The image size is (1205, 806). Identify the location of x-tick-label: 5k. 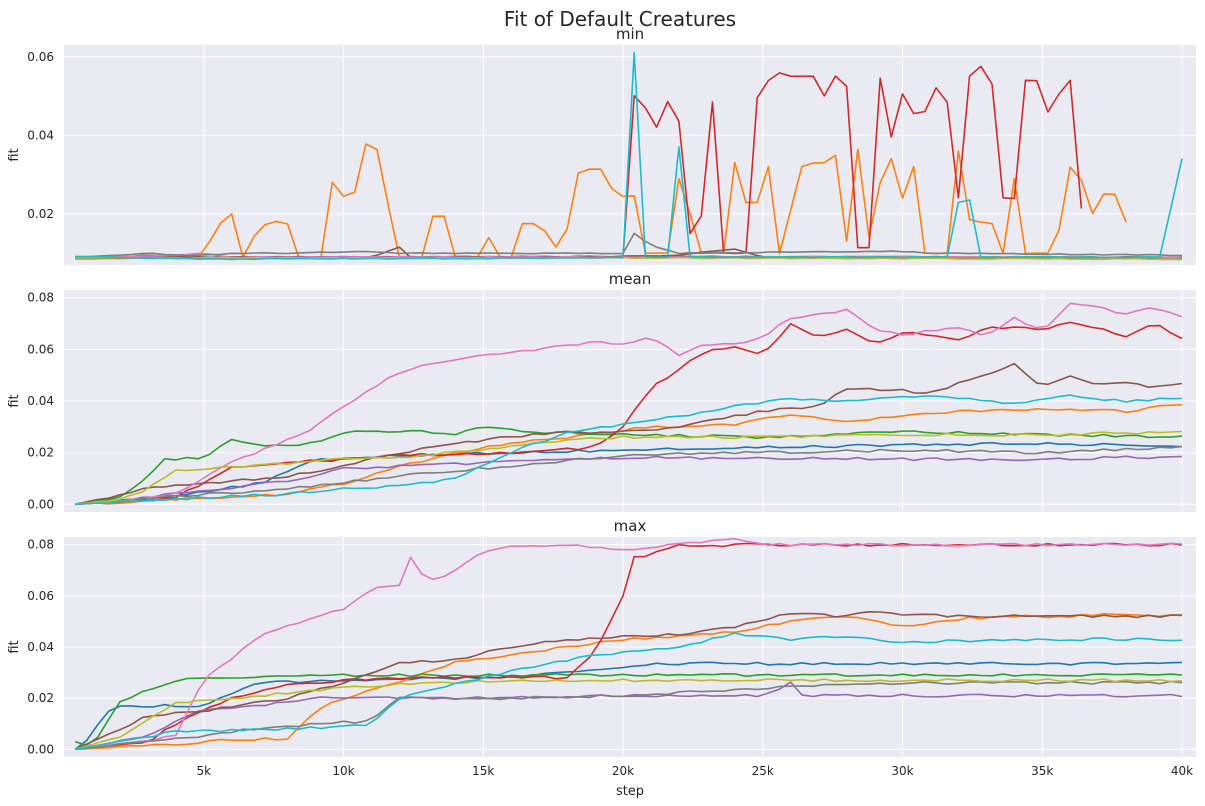
(203, 771).